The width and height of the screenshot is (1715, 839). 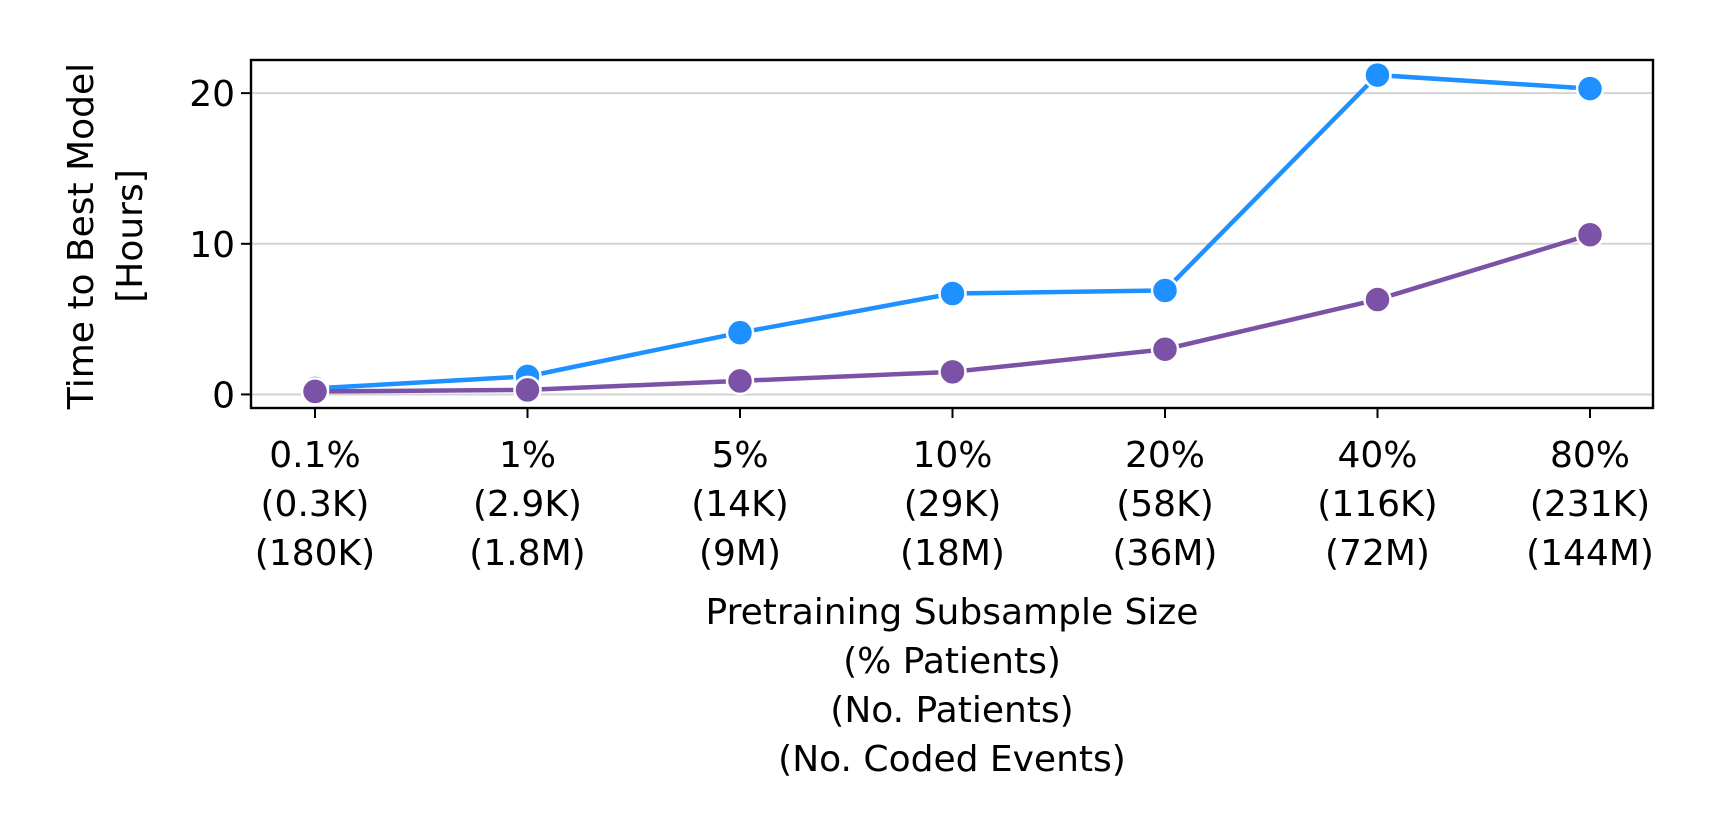 What do you see at coordinates (315, 504) in the screenshot?
I see `x-tick-label: (0.3K)` at bounding box center [315, 504].